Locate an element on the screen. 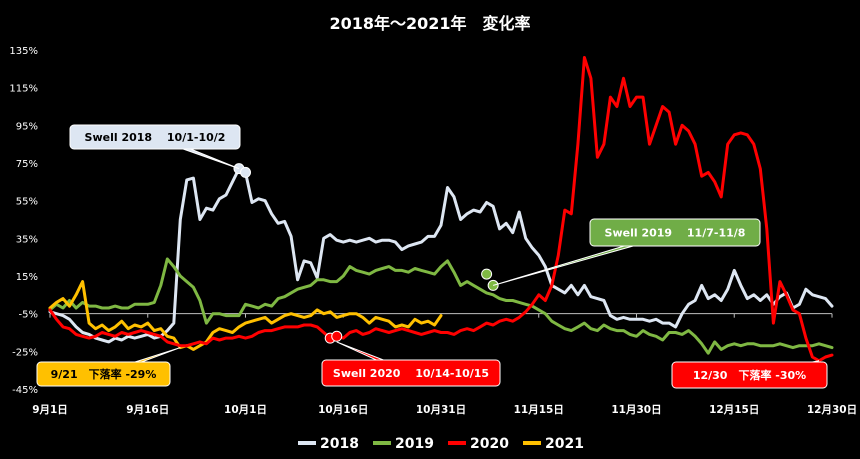  y-tick-label: 115% is located at coordinates (23, 89).